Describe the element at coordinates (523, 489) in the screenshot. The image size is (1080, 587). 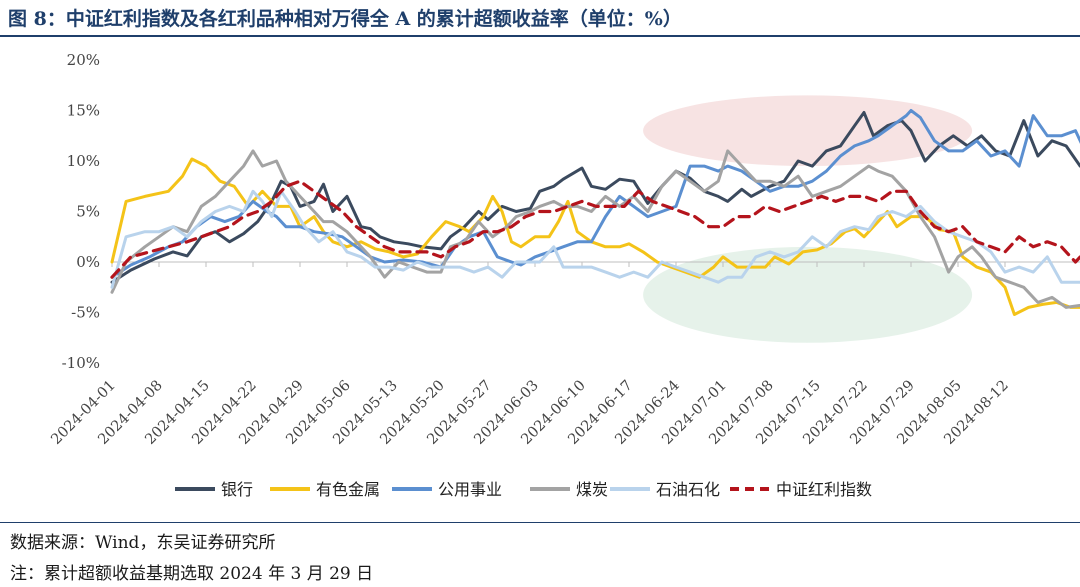
I see `chart-legend: 银行 有色金属 公用事业 煤炭 石油石化 中证红利指数` at that location.